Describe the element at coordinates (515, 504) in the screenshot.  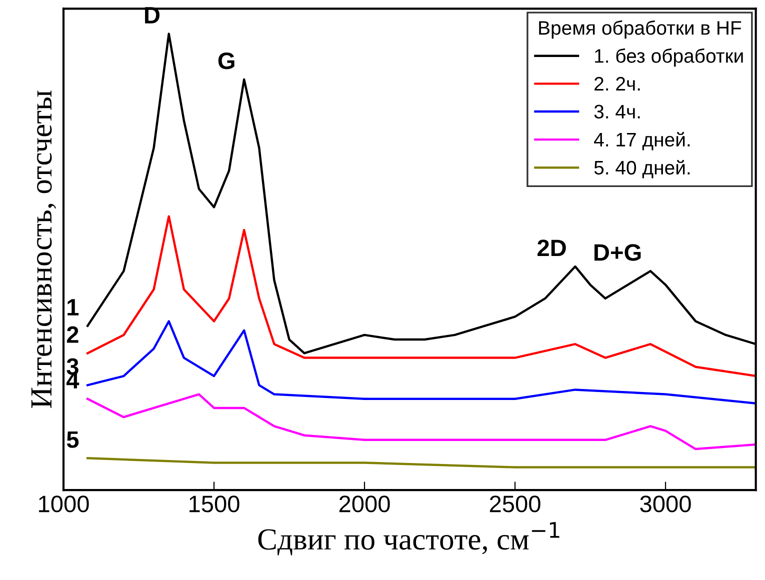
I see `x-tick-label: 2500` at that location.